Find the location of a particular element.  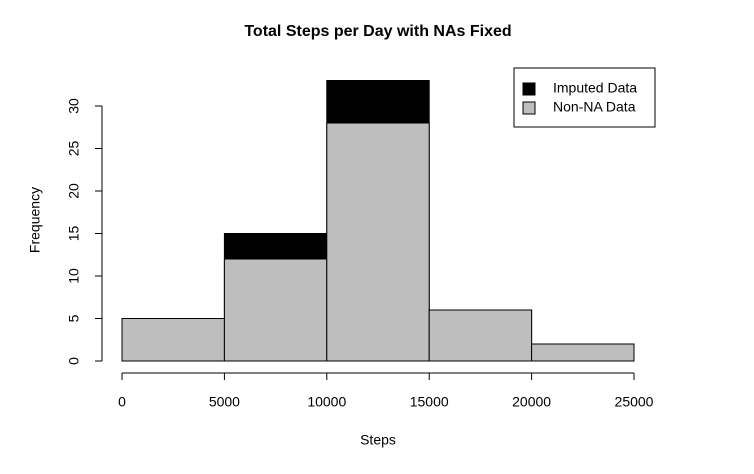

y-tick-label: 15 is located at coordinates (74, 234).